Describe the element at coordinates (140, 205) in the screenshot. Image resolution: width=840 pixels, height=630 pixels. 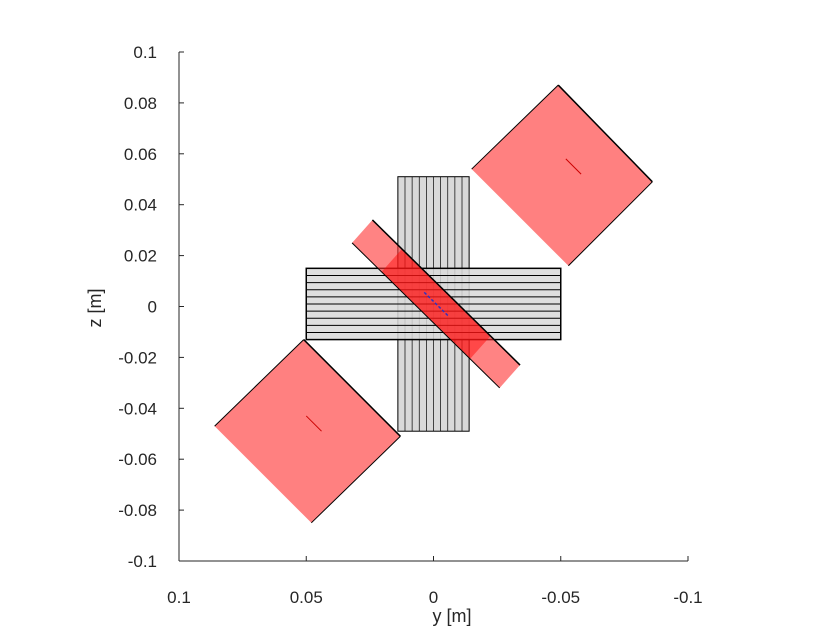
I see `y-tick-label: 0.04` at that location.